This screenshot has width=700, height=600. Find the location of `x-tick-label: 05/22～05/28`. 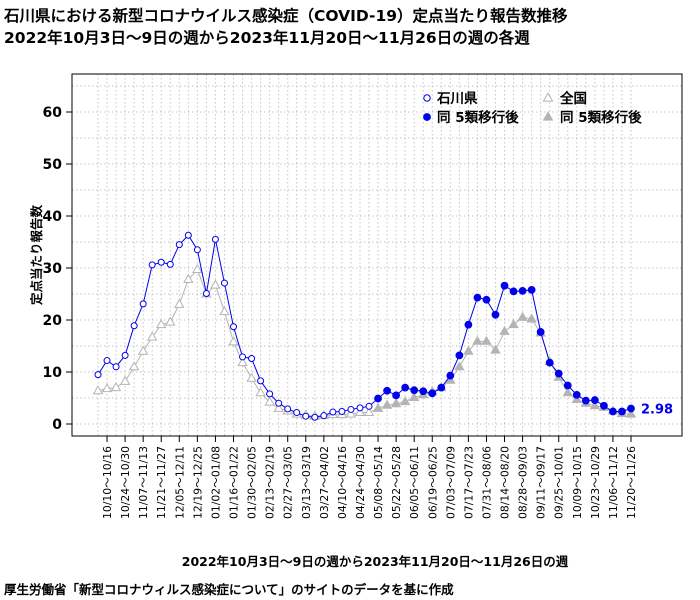

x-tick-label: 05/22～05/28 is located at coordinates (396, 482).